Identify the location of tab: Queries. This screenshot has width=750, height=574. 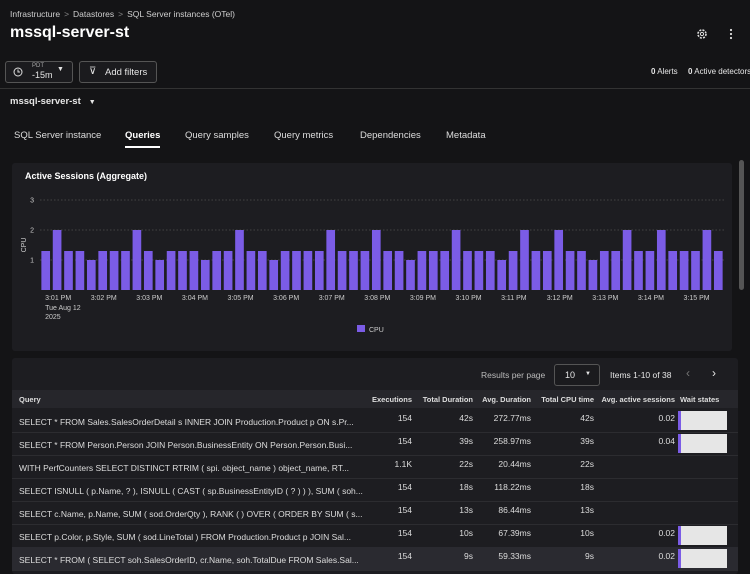
(142, 139).